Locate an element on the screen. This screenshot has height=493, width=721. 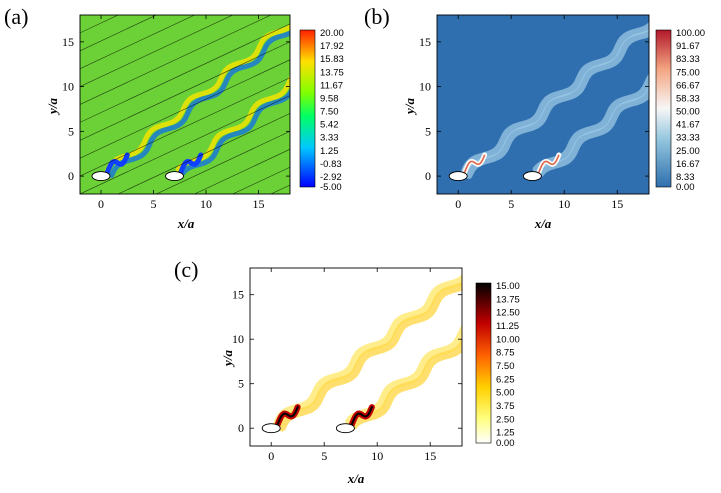
colorbar-label: 91.67 is located at coordinates (688, 46).